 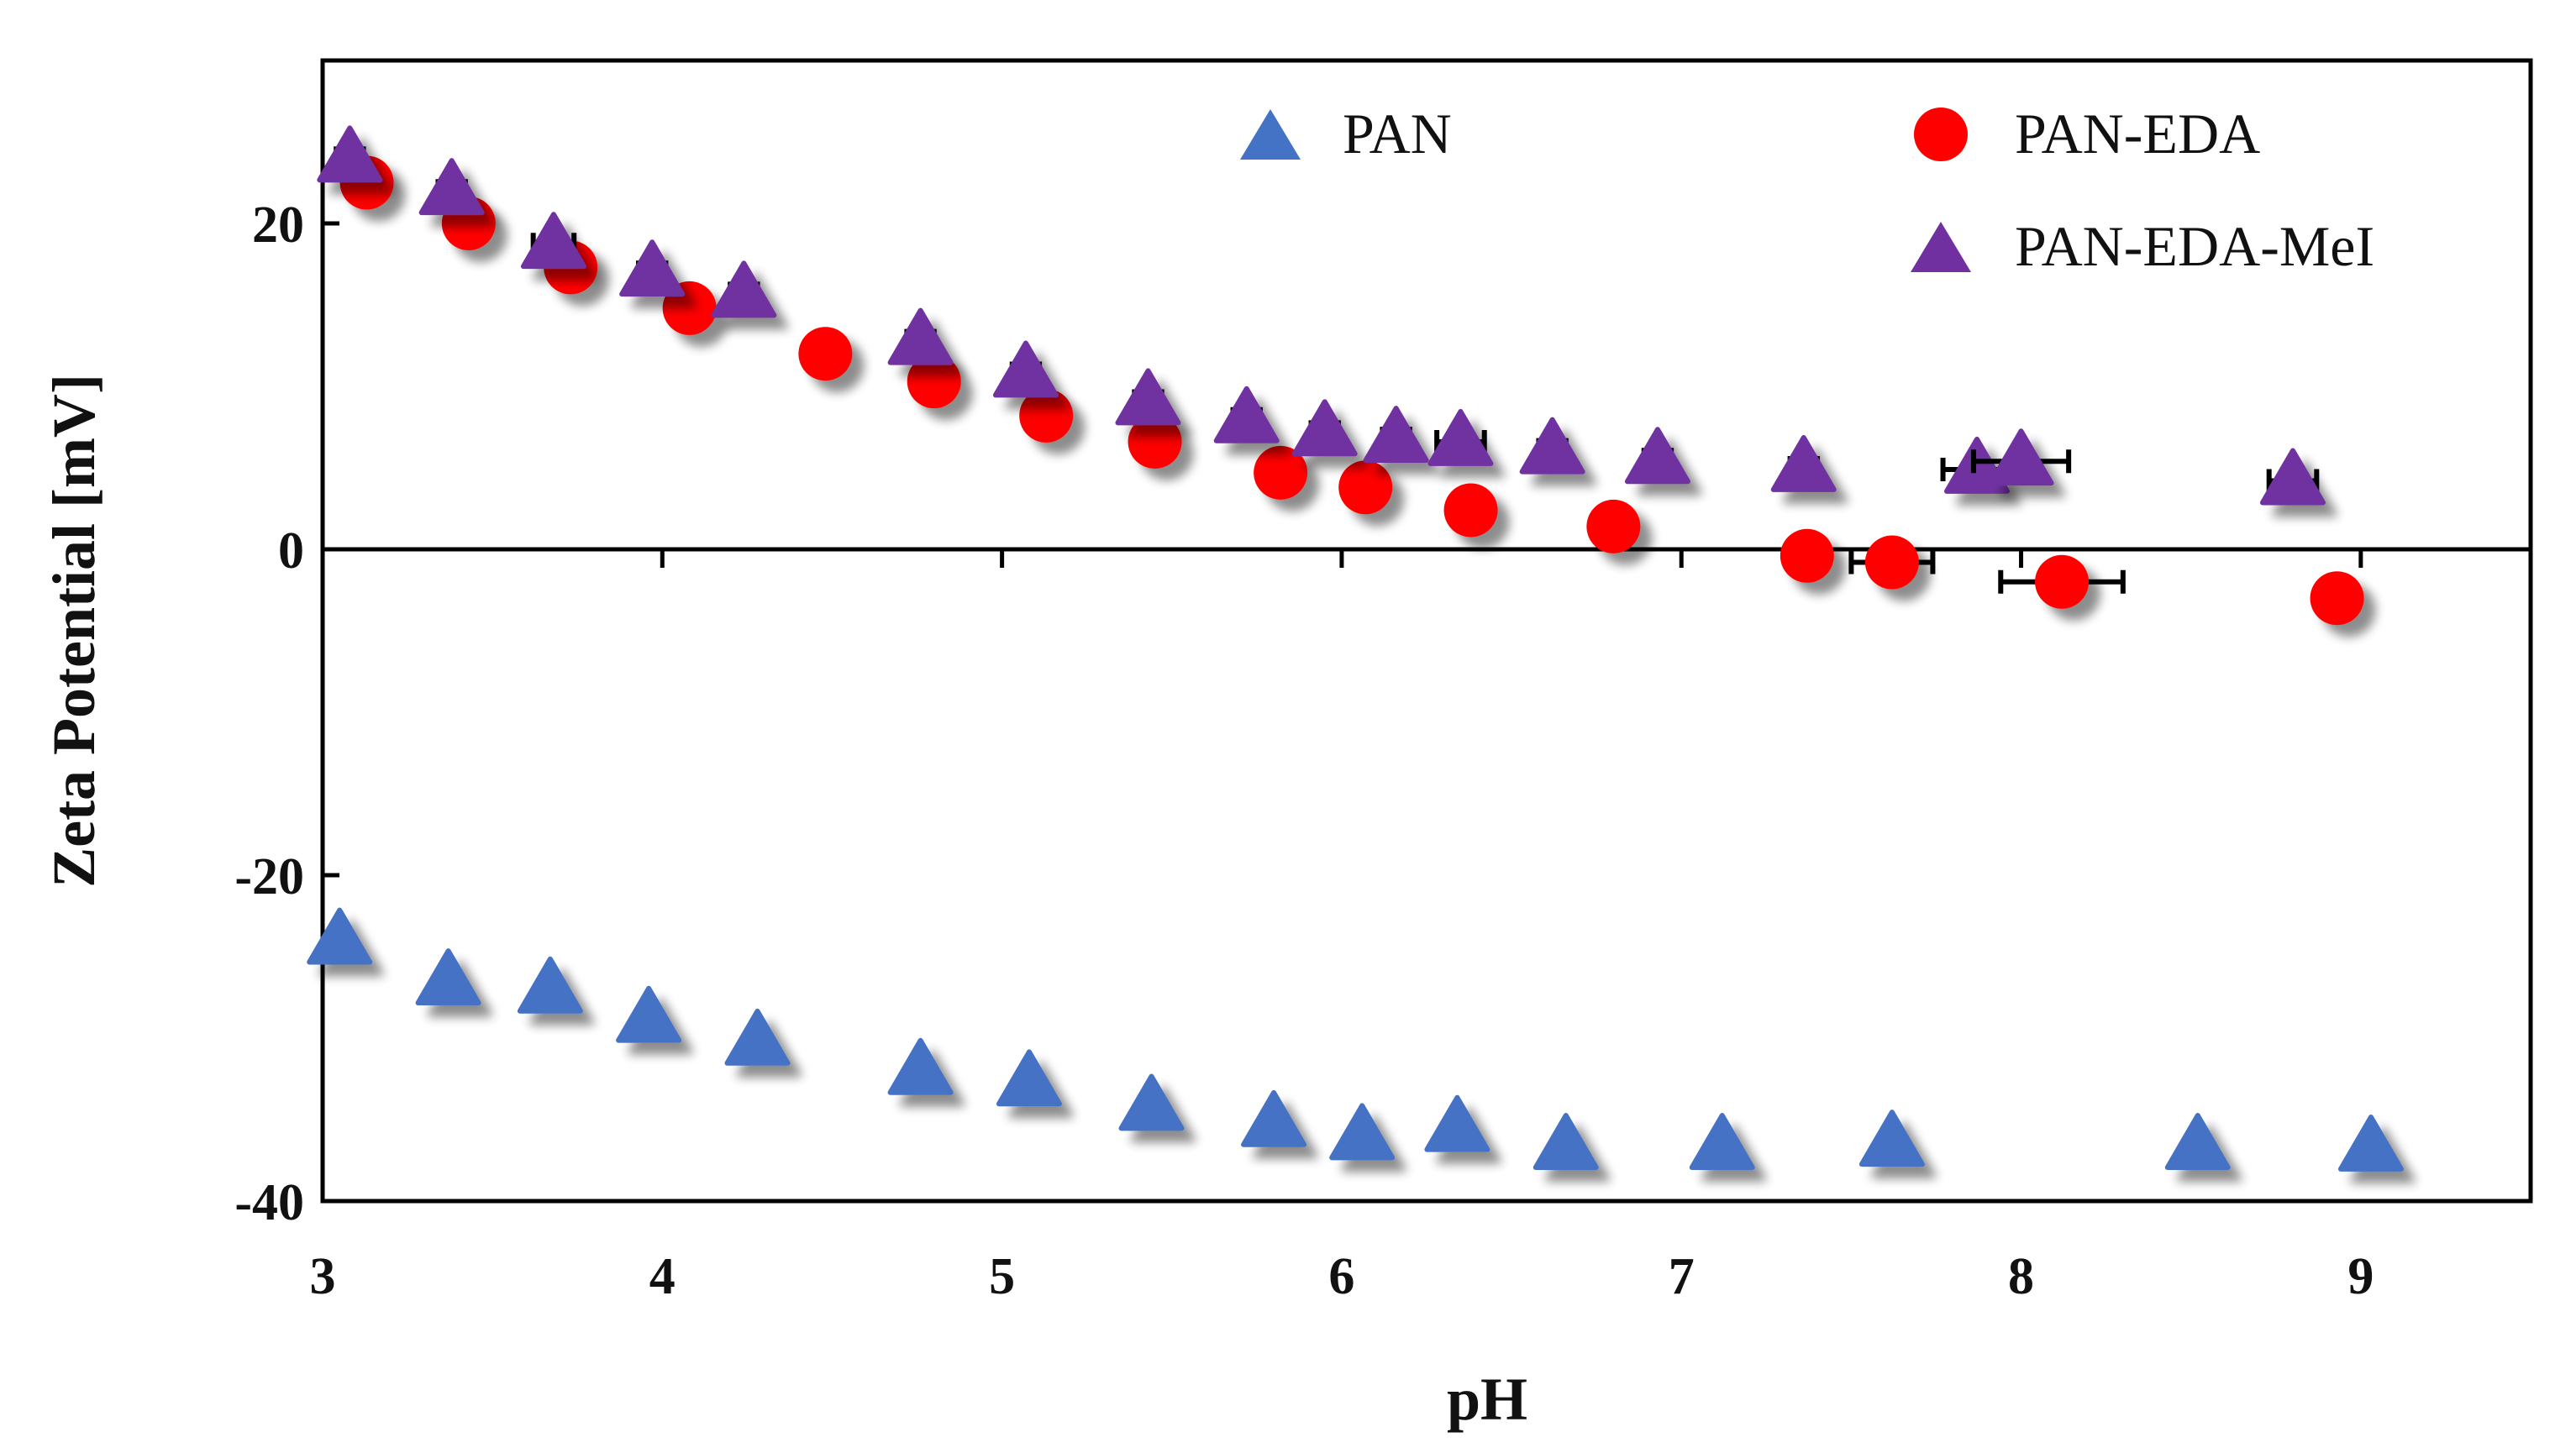 What do you see at coordinates (1941, 247) in the screenshot?
I see `legend-marker-pan-eda-mei` at bounding box center [1941, 247].